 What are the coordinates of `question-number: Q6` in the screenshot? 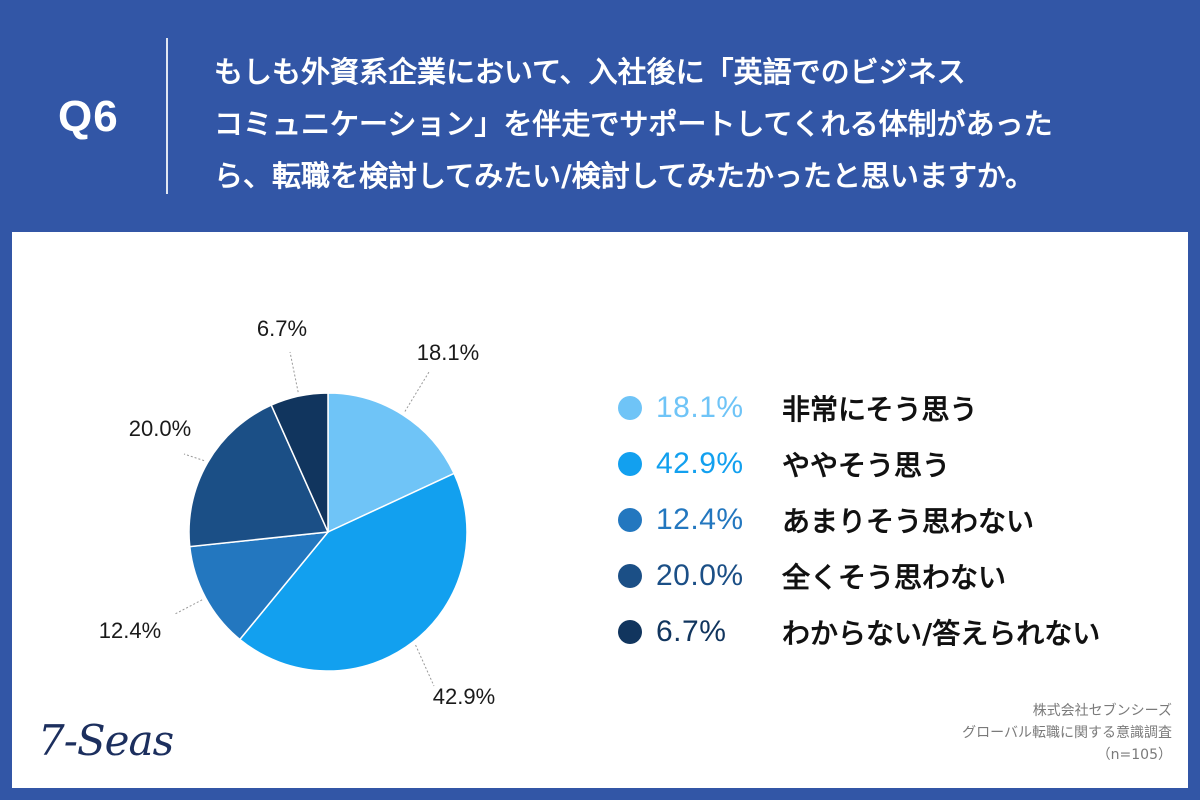 It's located at (88, 116).